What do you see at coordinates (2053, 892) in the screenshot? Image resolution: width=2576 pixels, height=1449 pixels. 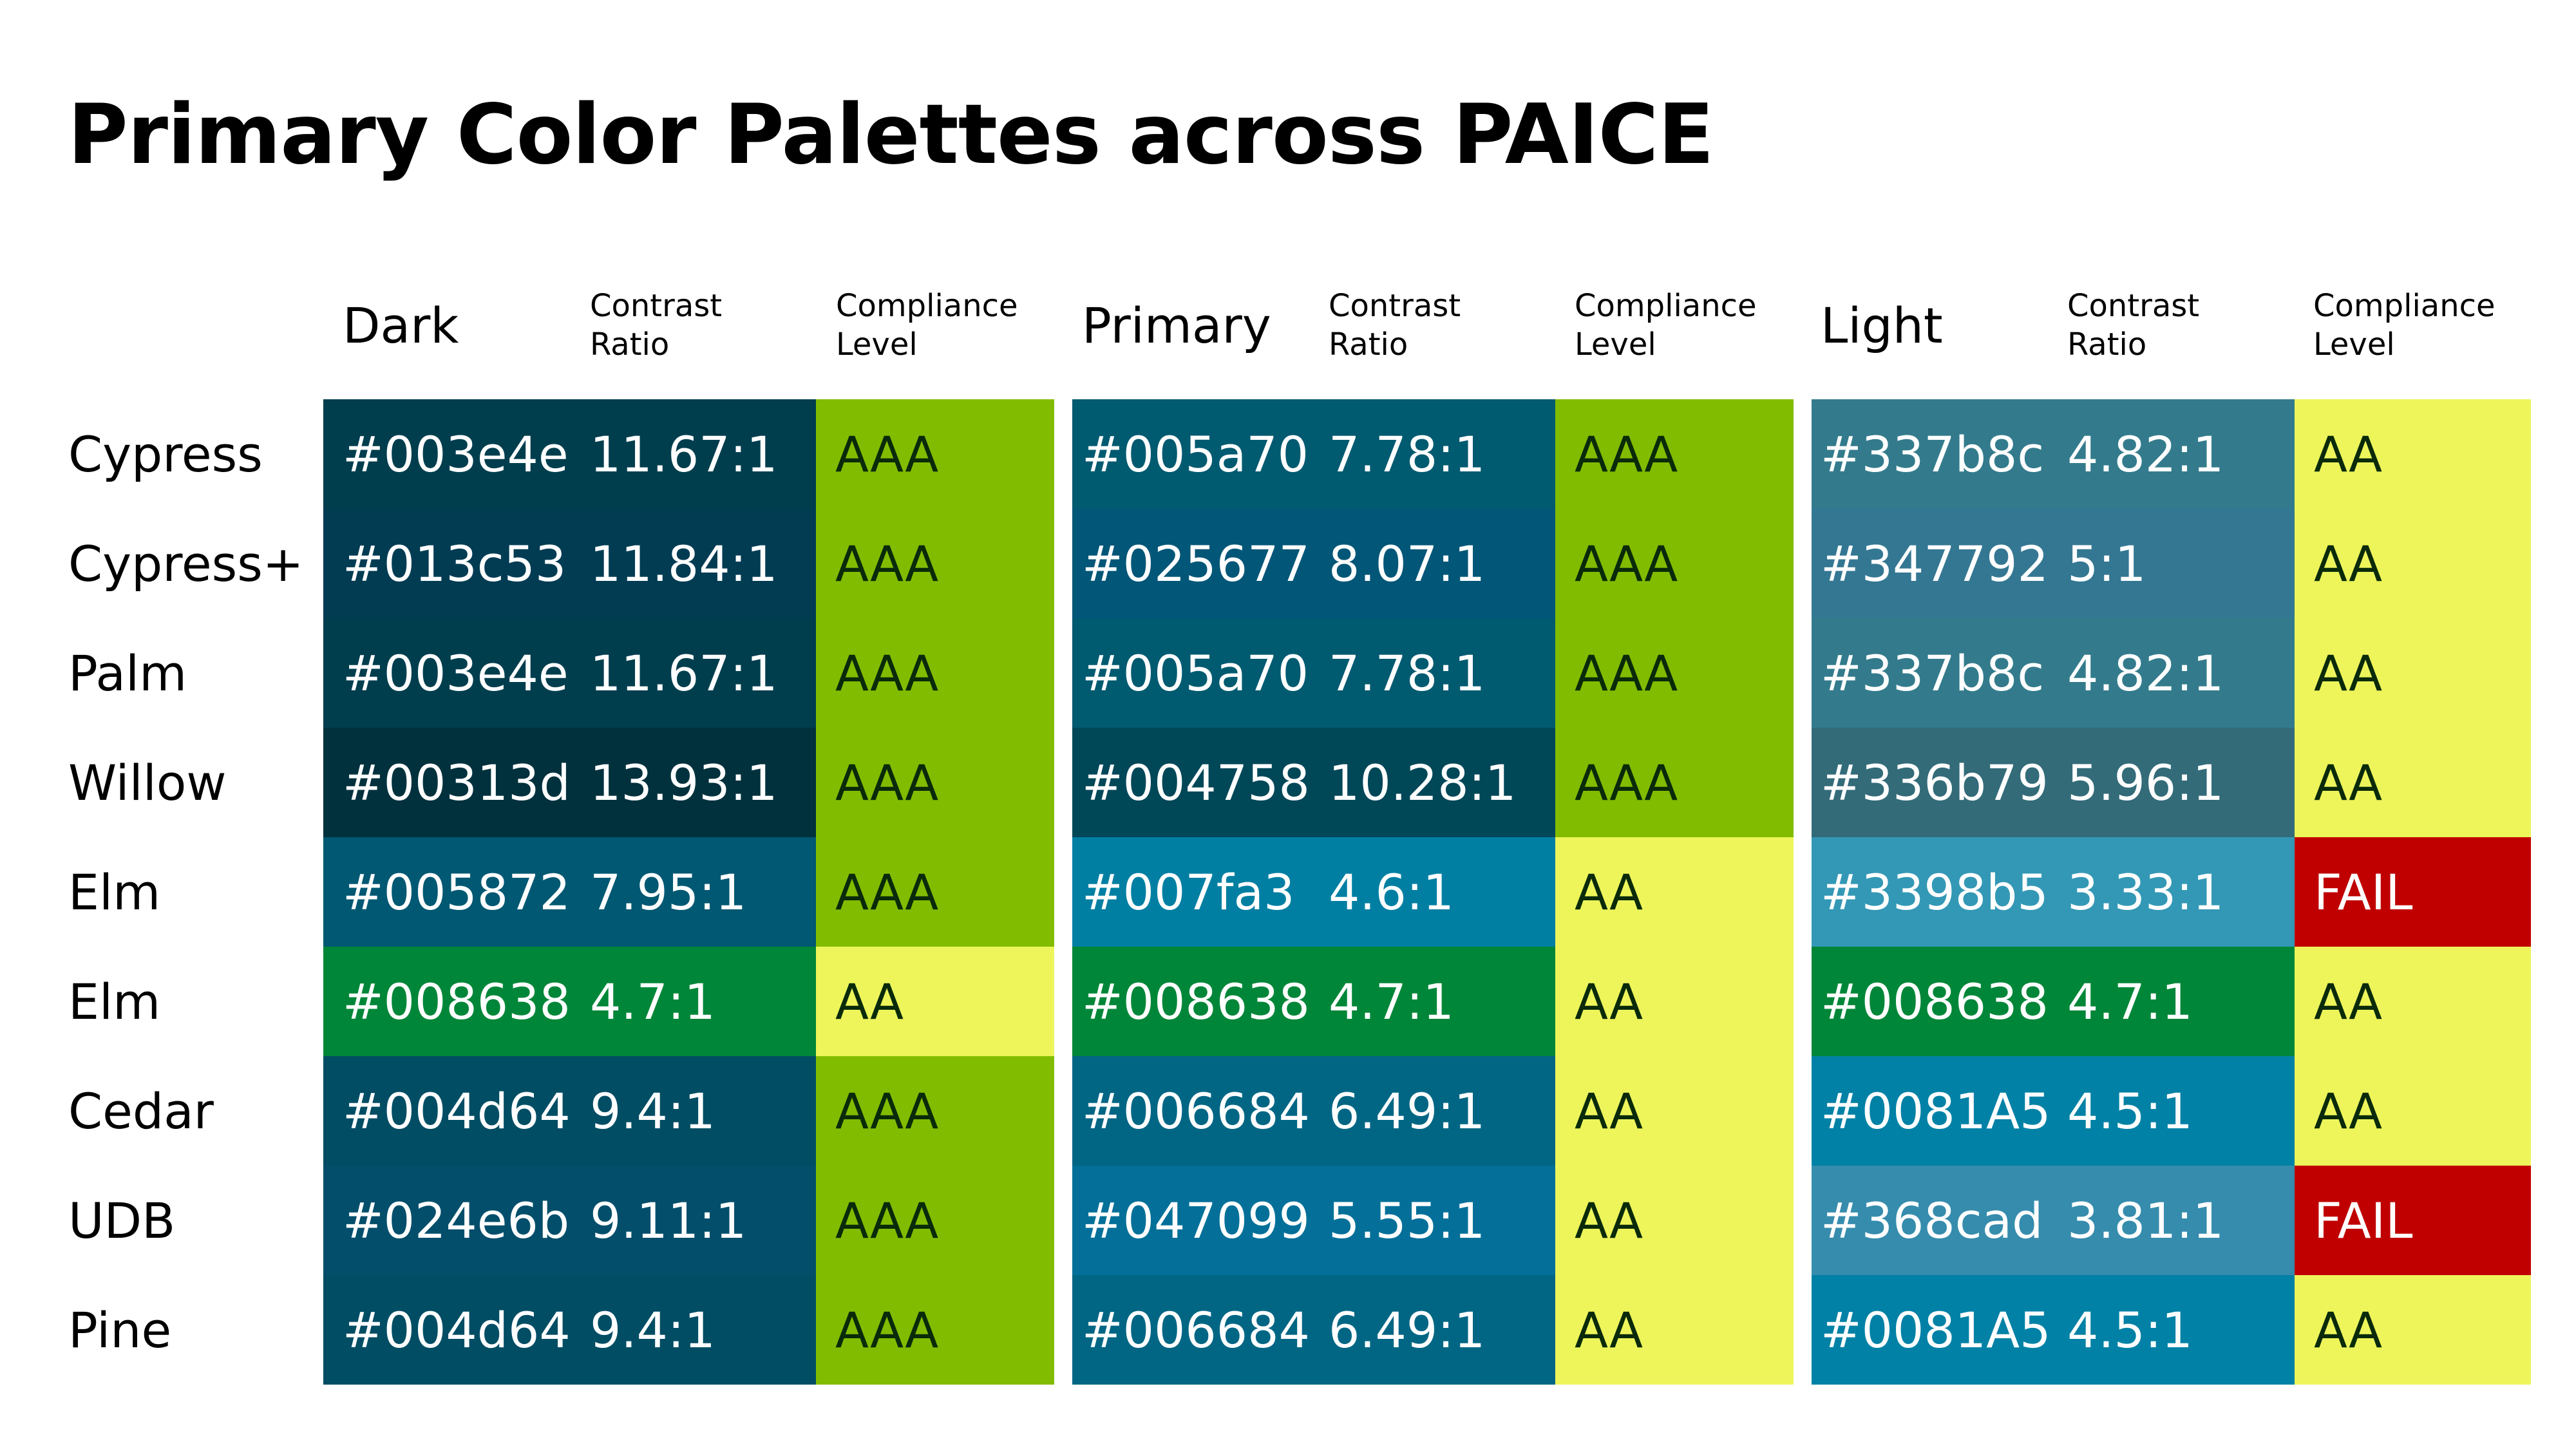 I see `color-swatch: #3398b5 3.33:1` at bounding box center [2053, 892].